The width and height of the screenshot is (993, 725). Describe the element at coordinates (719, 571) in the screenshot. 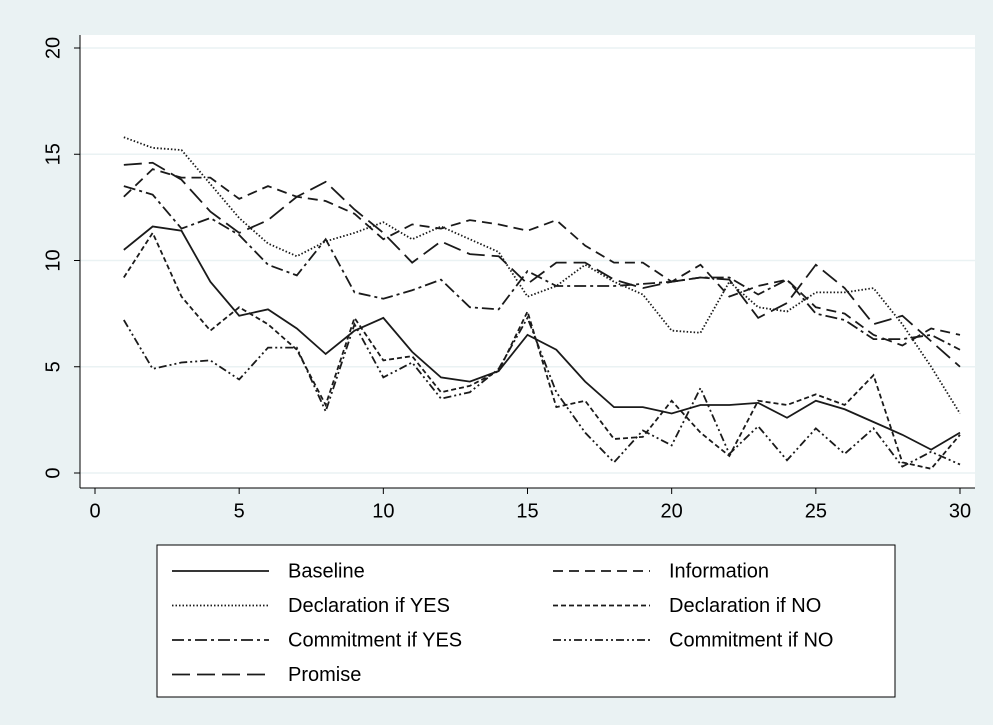

I see `legend-label: Information` at that location.